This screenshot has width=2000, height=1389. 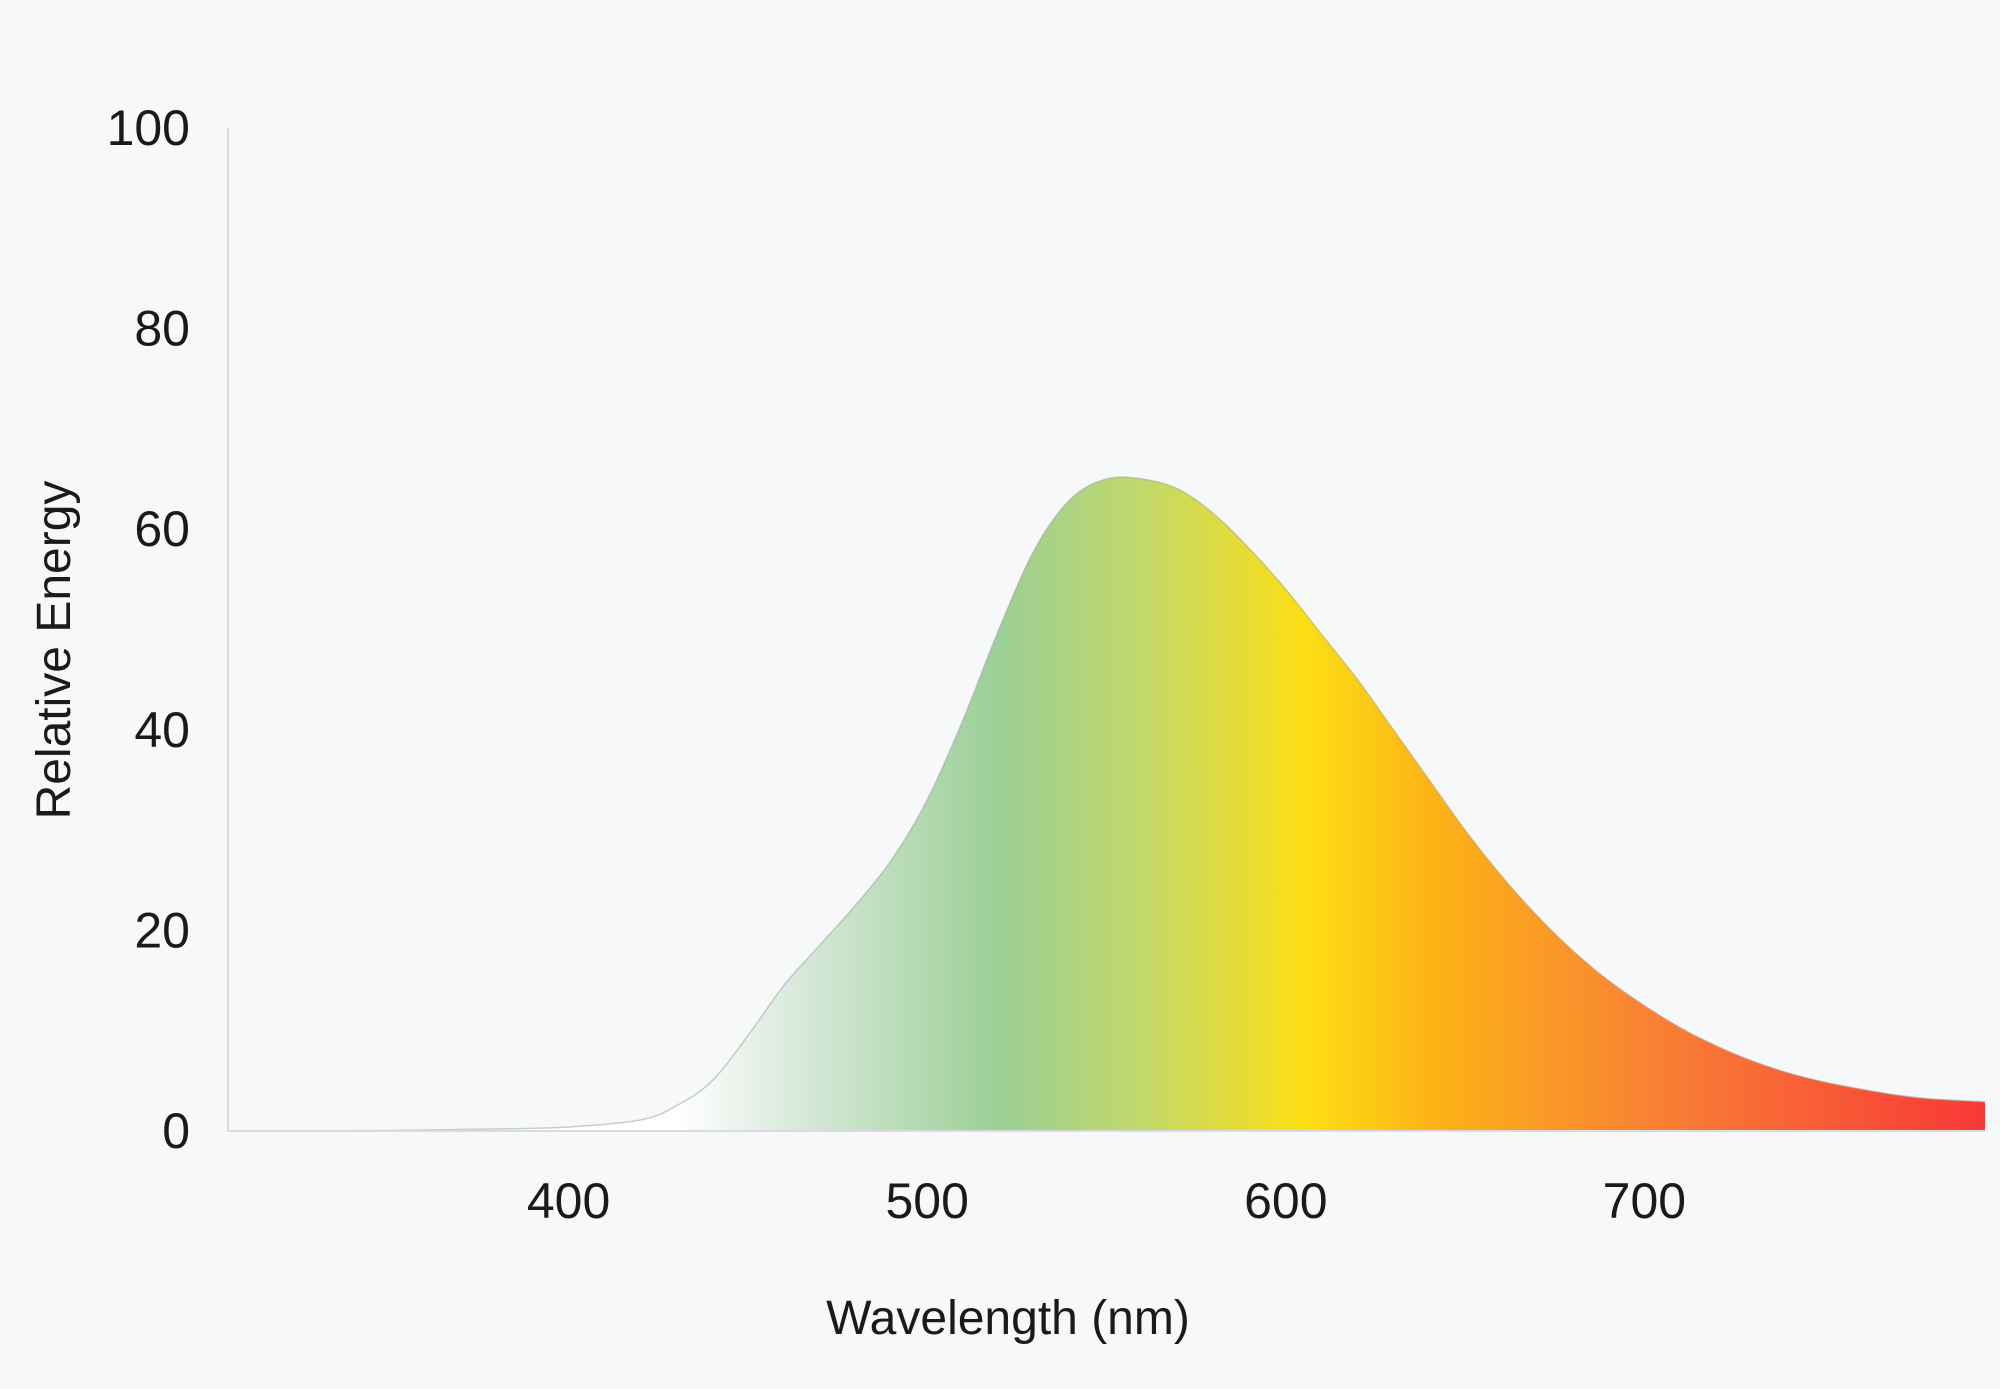 What do you see at coordinates (1644, 1201) in the screenshot?
I see `x-tick-label-700: 700` at bounding box center [1644, 1201].